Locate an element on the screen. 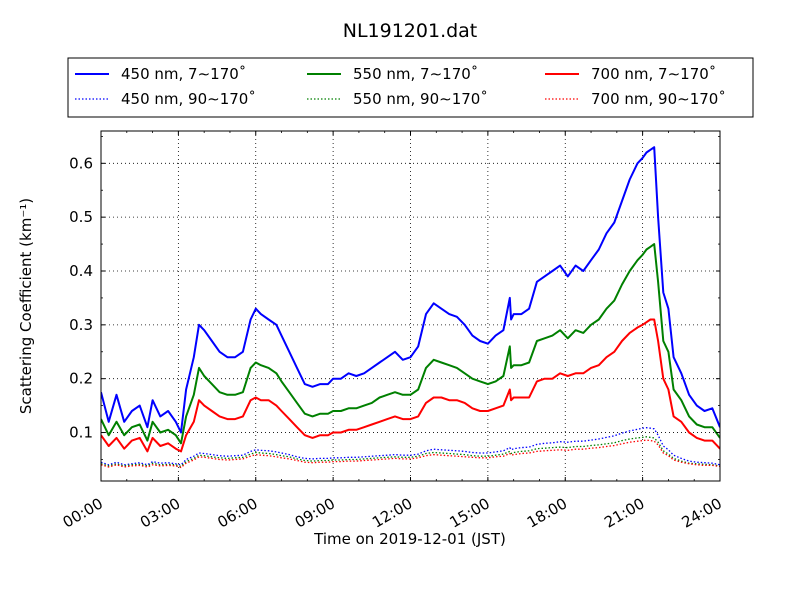 Image resolution: width=800 pixels, height=600 pixels. chart-title: NL191201.dat is located at coordinates (410, 31).